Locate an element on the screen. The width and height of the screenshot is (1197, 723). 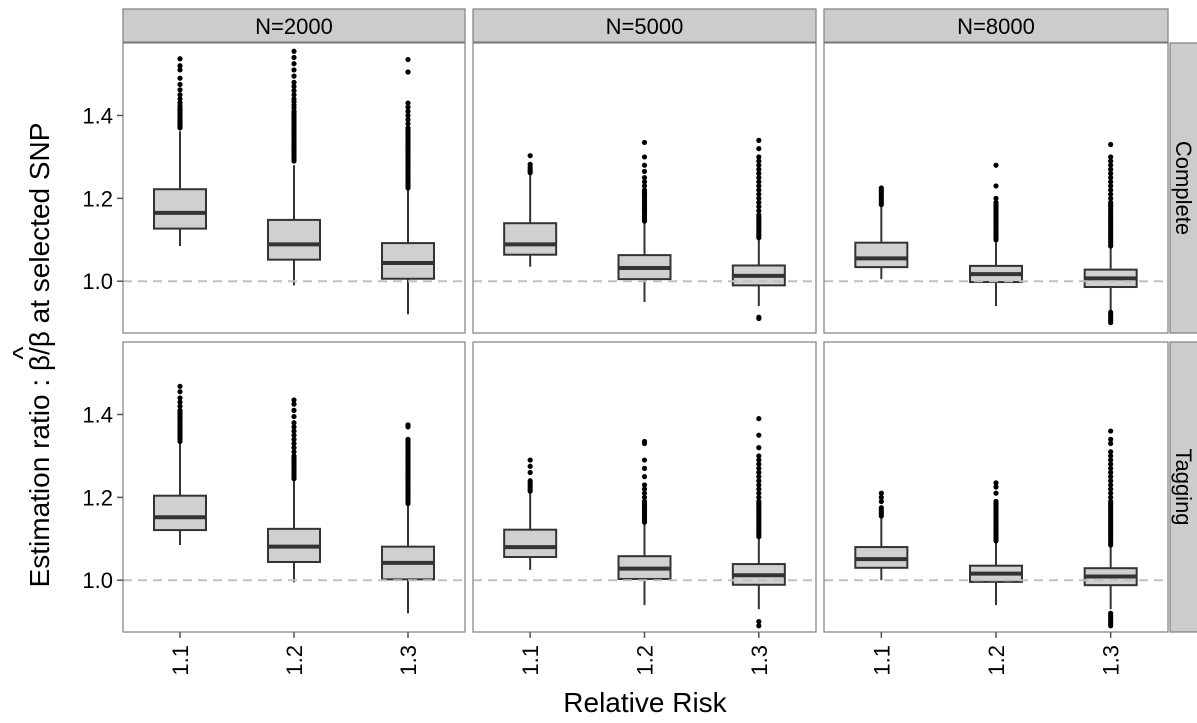
box-complete-n2000-1.2 is located at coordinates (294, 167).